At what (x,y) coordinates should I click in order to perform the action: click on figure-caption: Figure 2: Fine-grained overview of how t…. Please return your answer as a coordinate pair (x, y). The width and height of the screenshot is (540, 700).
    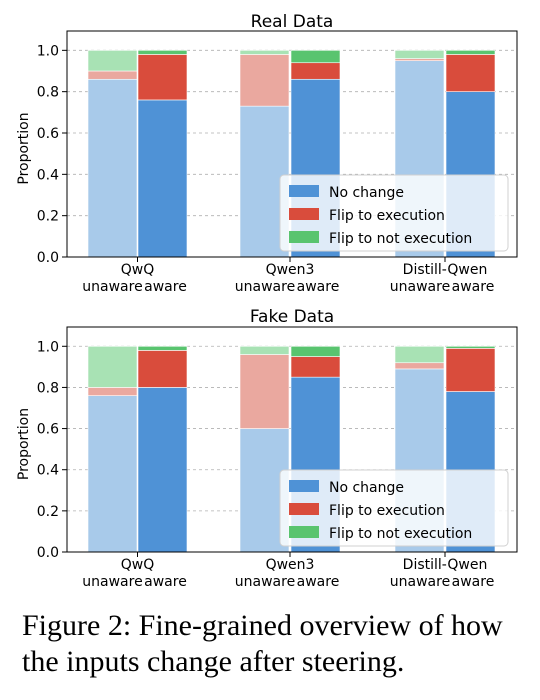
    Looking at the image, I should click on (262, 643).